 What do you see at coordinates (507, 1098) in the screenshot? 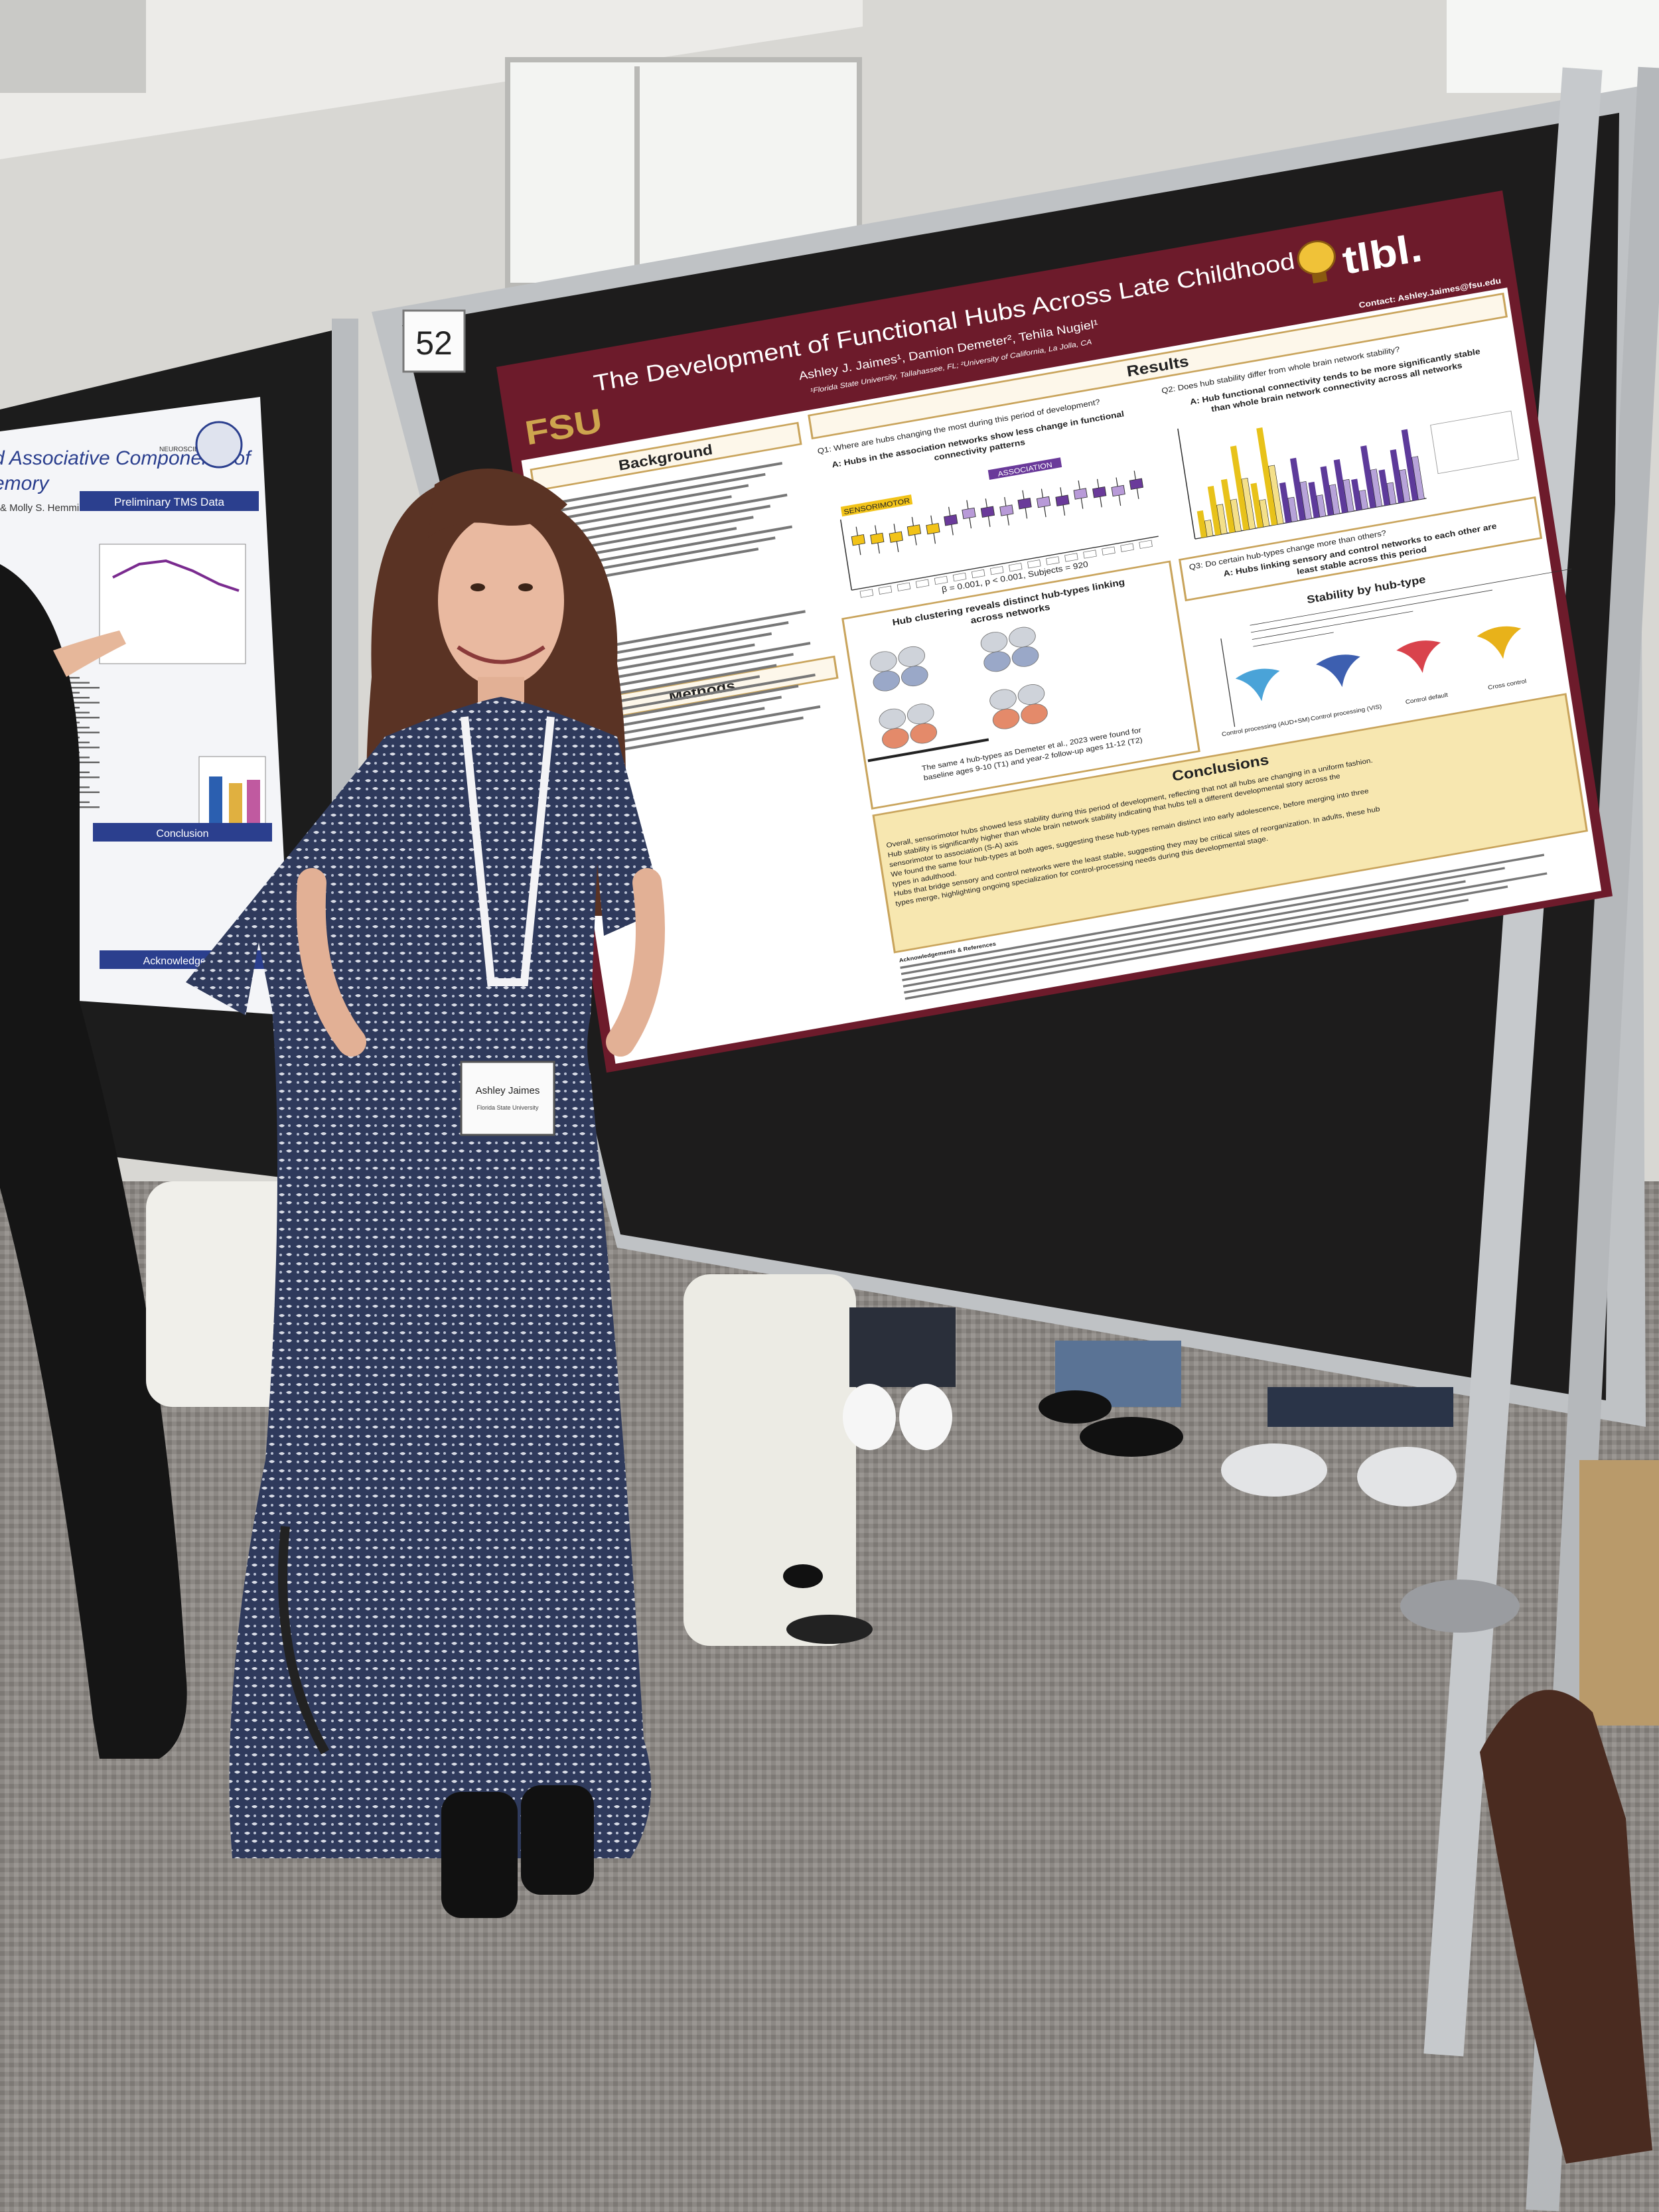
I see `name-badge` at bounding box center [507, 1098].